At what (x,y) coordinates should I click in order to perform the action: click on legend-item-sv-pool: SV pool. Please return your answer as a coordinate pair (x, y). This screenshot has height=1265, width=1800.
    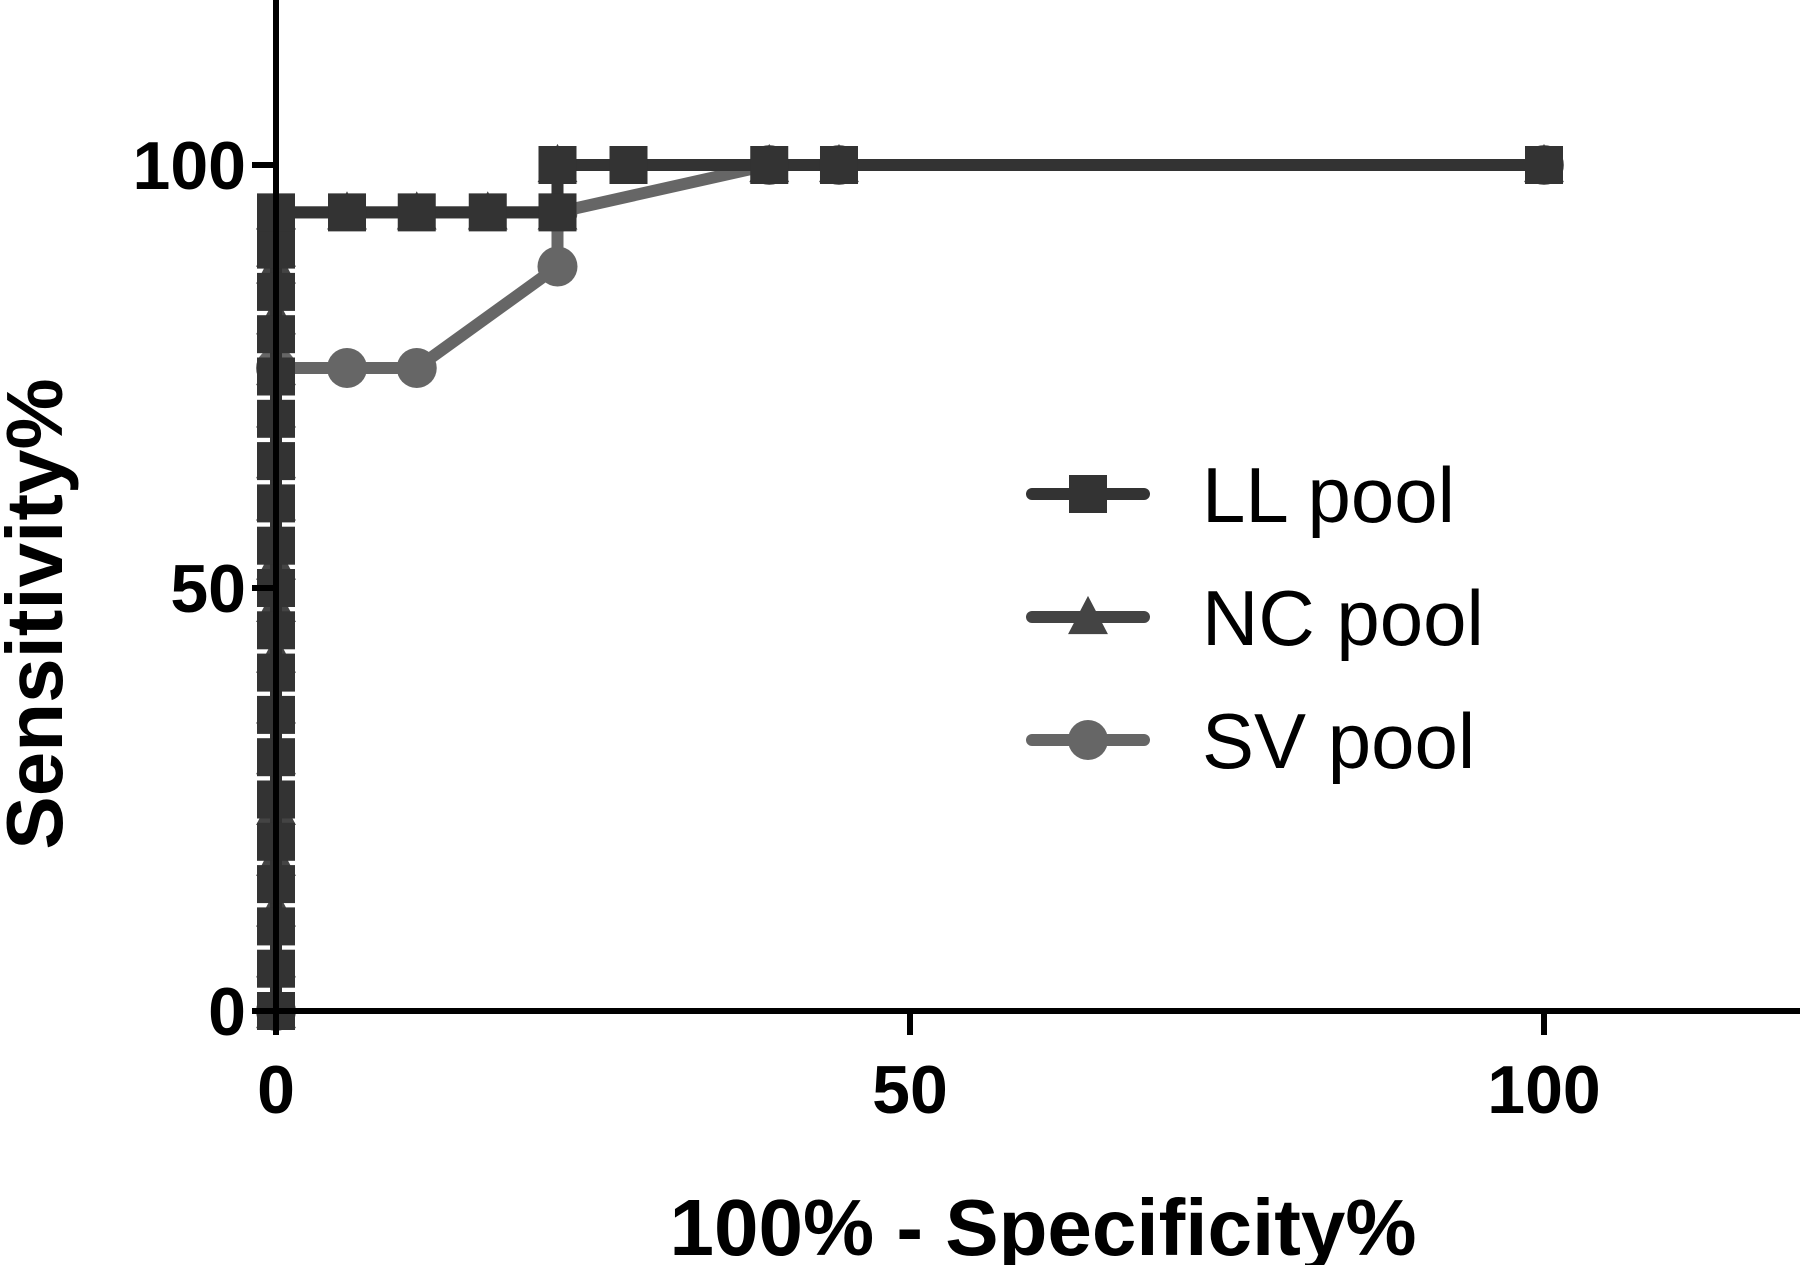
    Looking at the image, I should click on (1250, 741).